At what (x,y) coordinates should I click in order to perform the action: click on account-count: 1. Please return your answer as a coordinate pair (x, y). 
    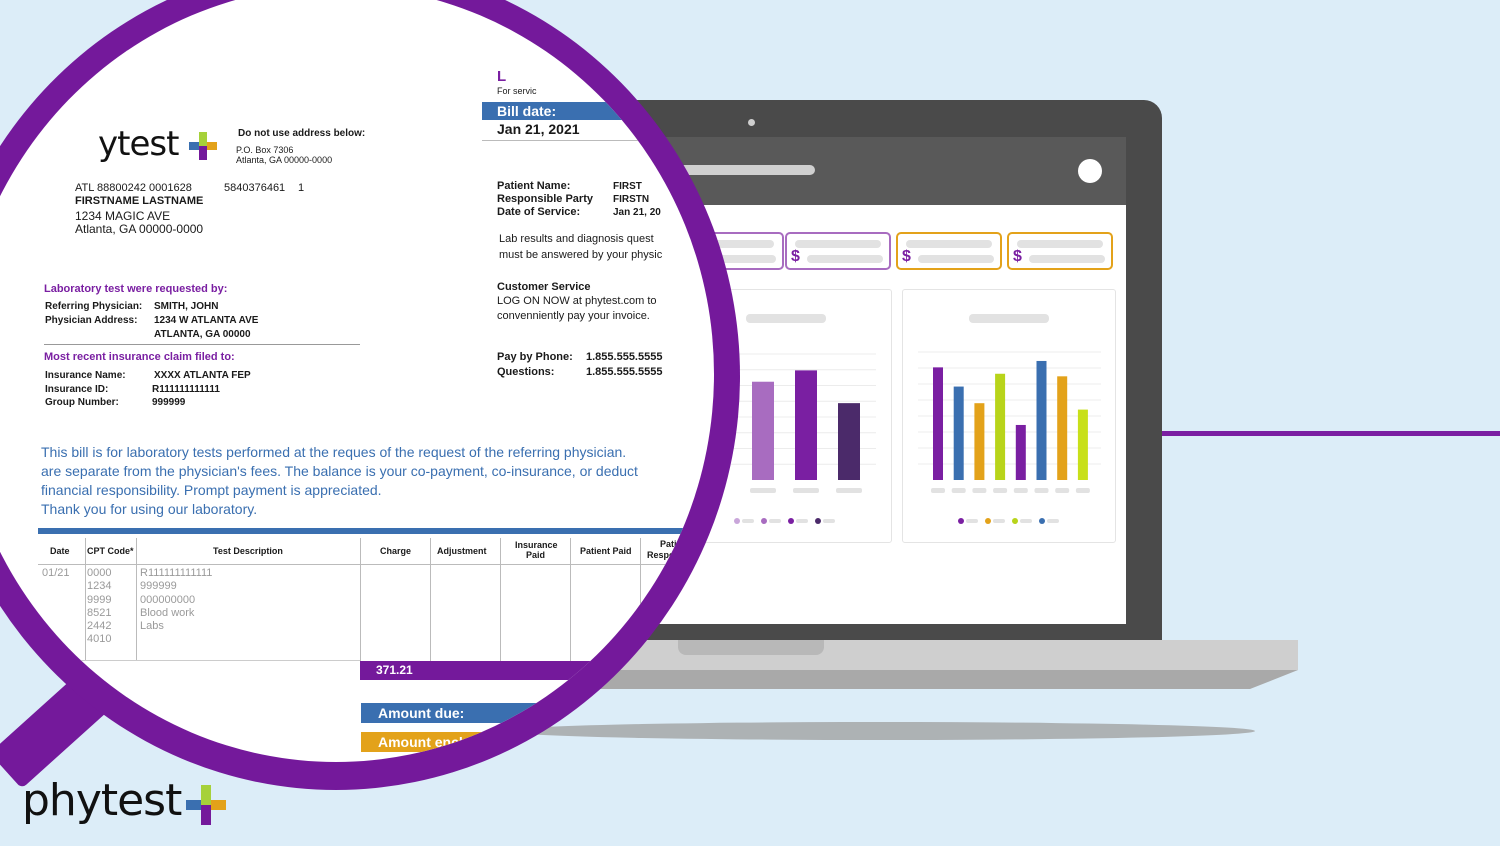
    Looking at the image, I should click on (301, 188).